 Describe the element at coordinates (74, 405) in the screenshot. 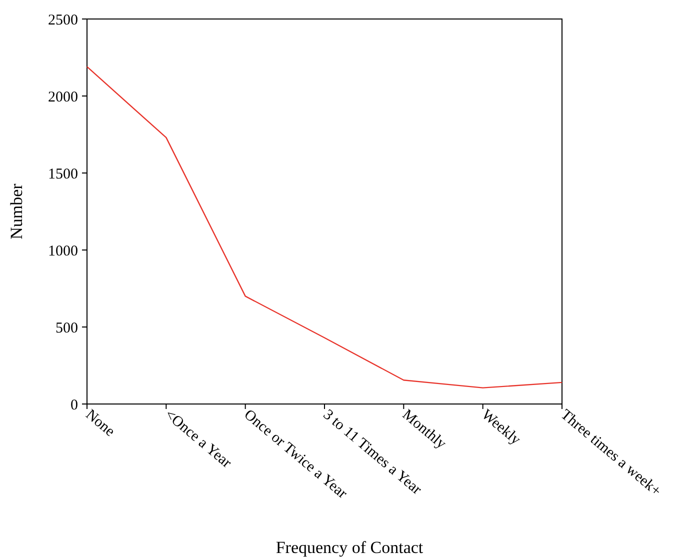

I see `y-tick-label: 0` at that location.